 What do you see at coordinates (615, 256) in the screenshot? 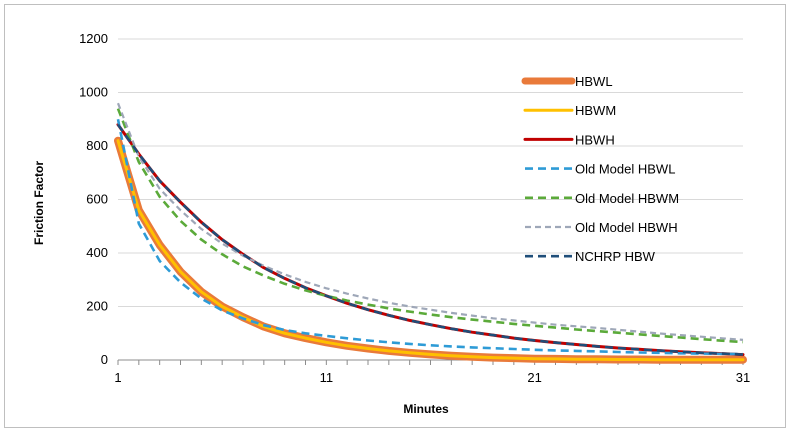
I see `legend-label: NCHRP HBW` at bounding box center [615, 256].